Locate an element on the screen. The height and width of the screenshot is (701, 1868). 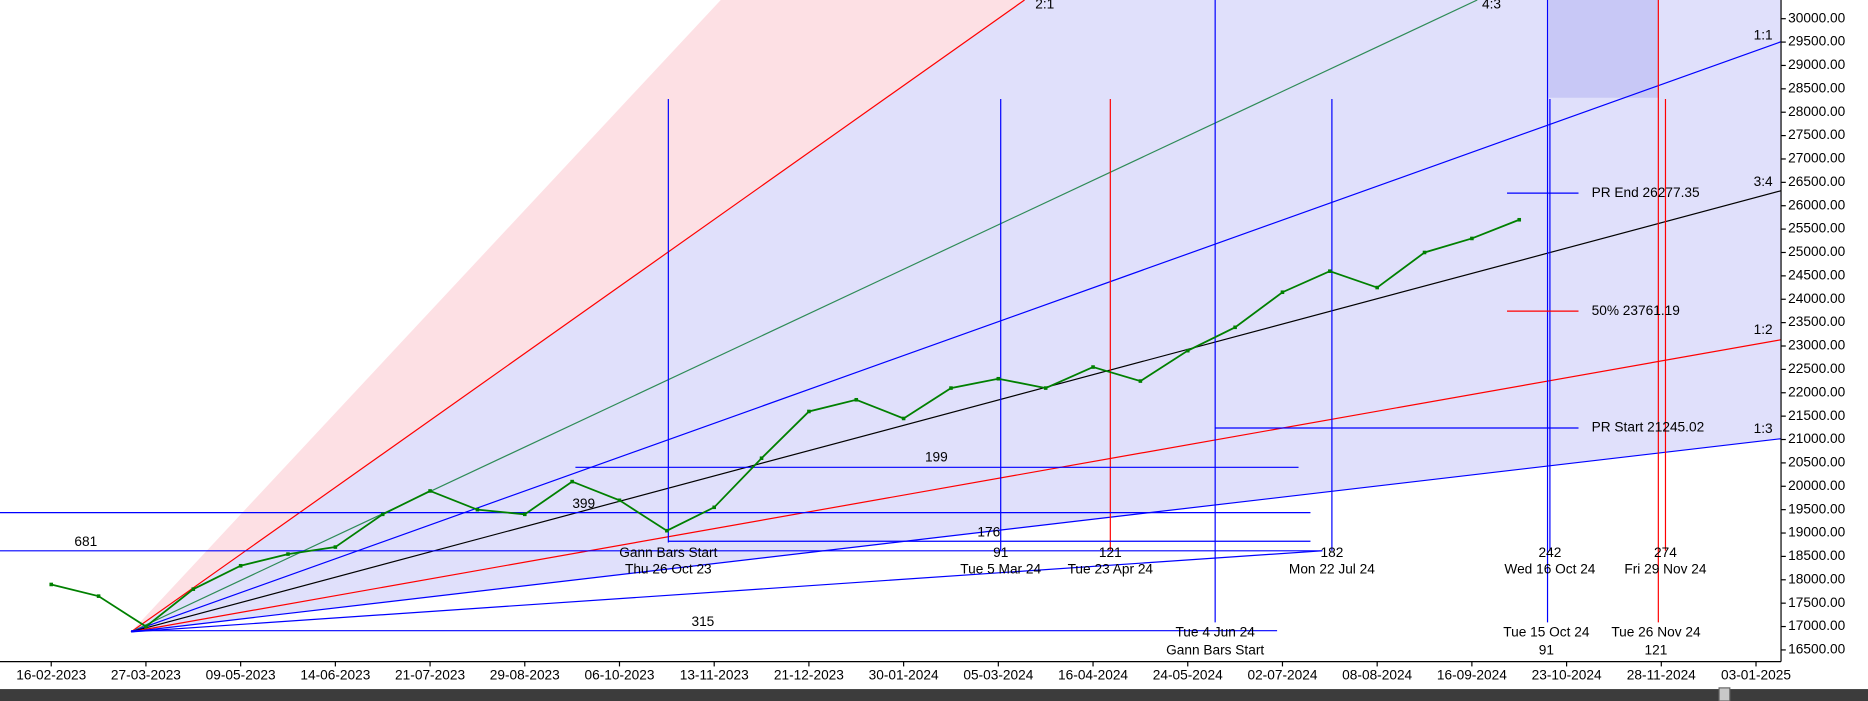
x-tick-label: 16-04-2024 is located at coordinates (1093, 675).